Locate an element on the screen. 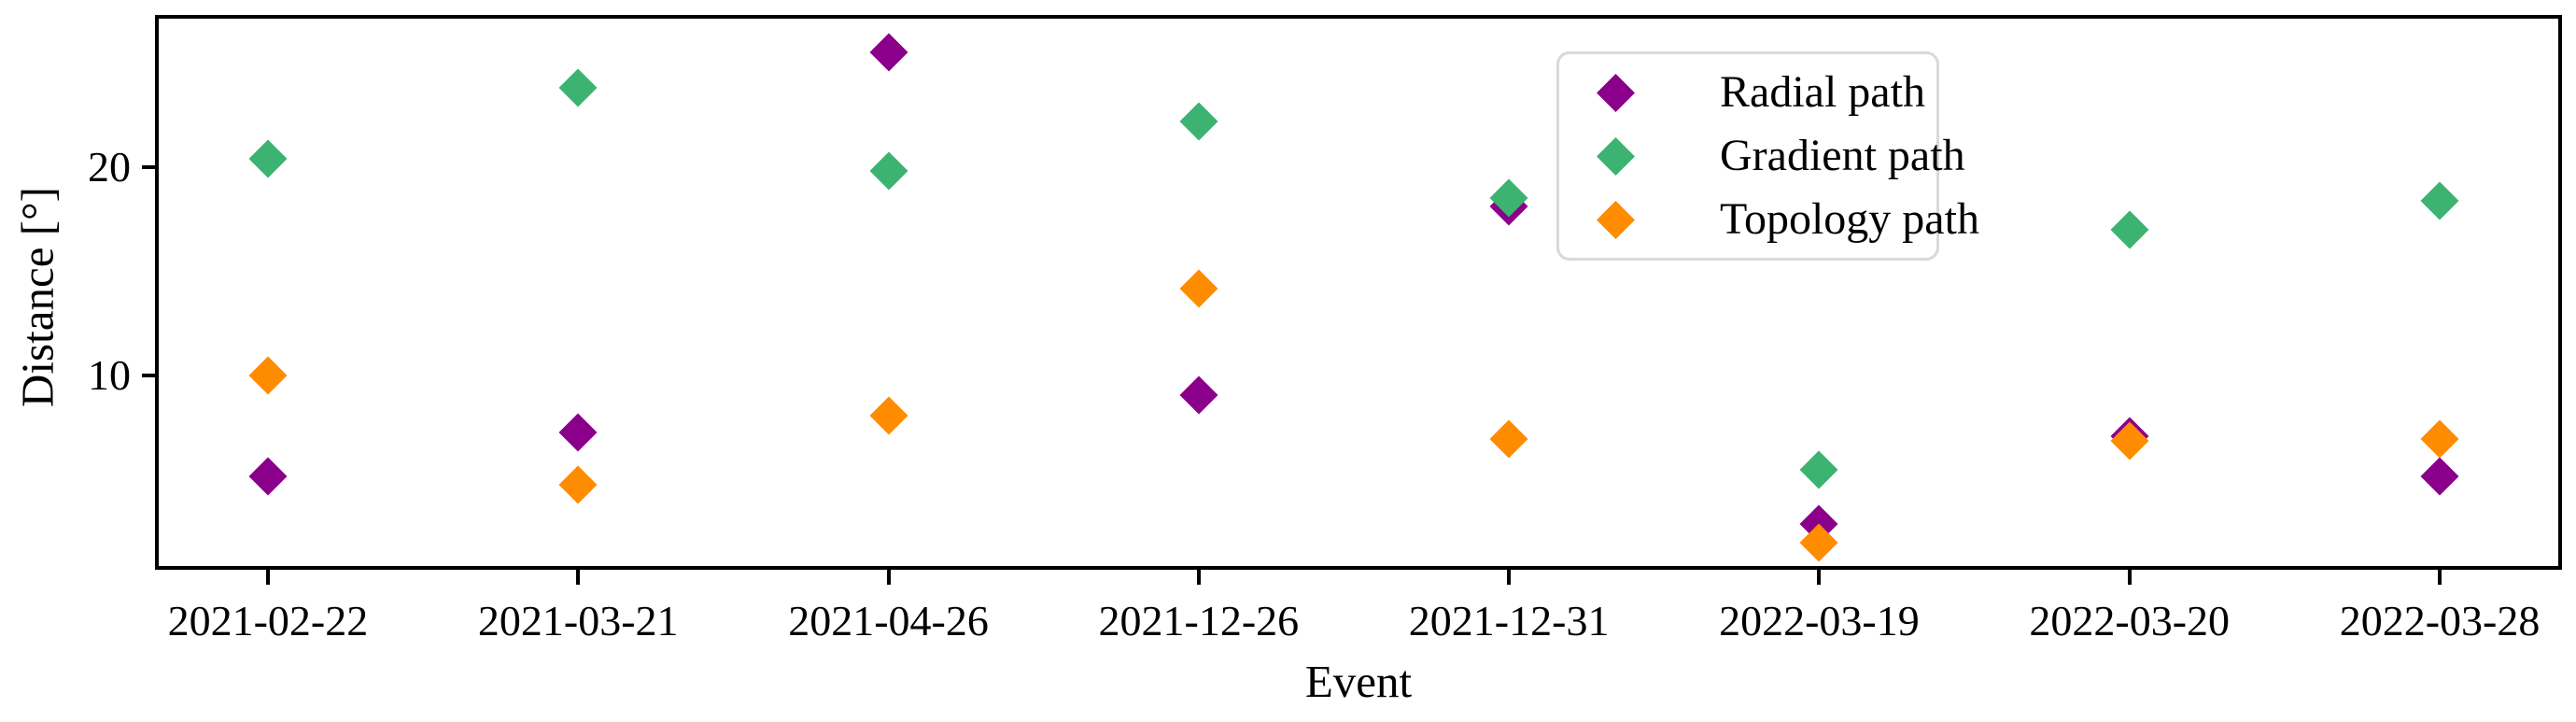  x-tick-label: 2021-12-26 is located at coordinates (1199, 621).